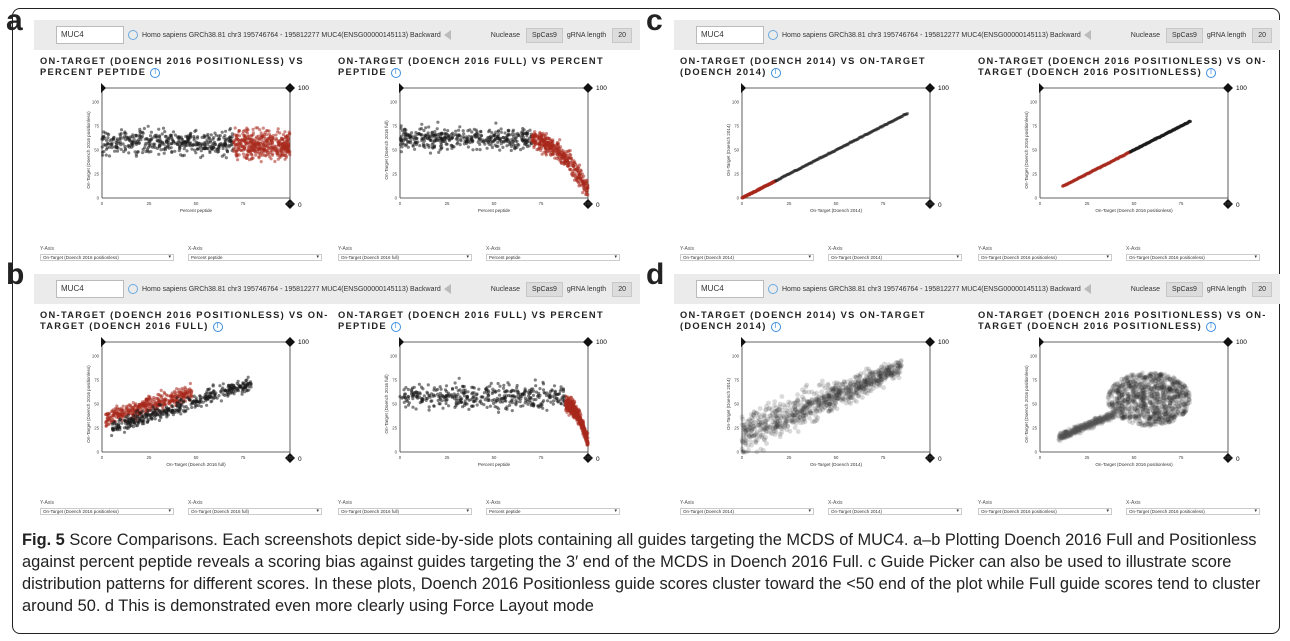 The width and height of the screenshot is (1290, 641). Describe the element at coordinates (1193, 257) in the screenshot. I see `x-axis-select: On-Target (Doench 2016 positionless)` at that location.